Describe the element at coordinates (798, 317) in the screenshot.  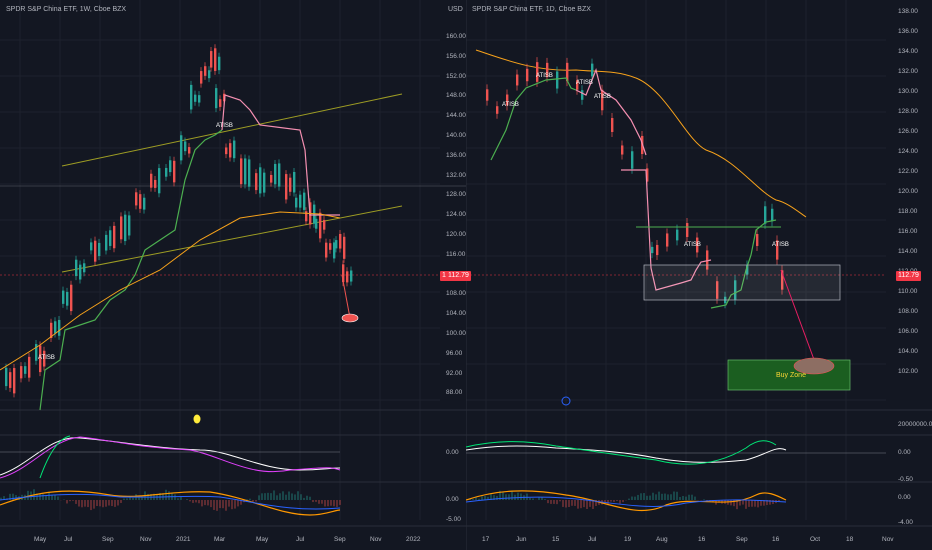
I see `projection-arrow` at that location.